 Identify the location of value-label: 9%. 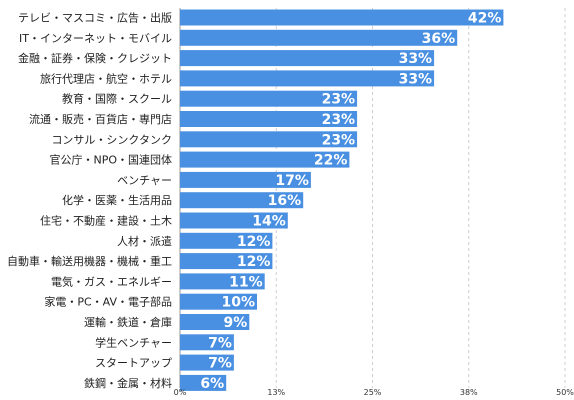
(236, 323).